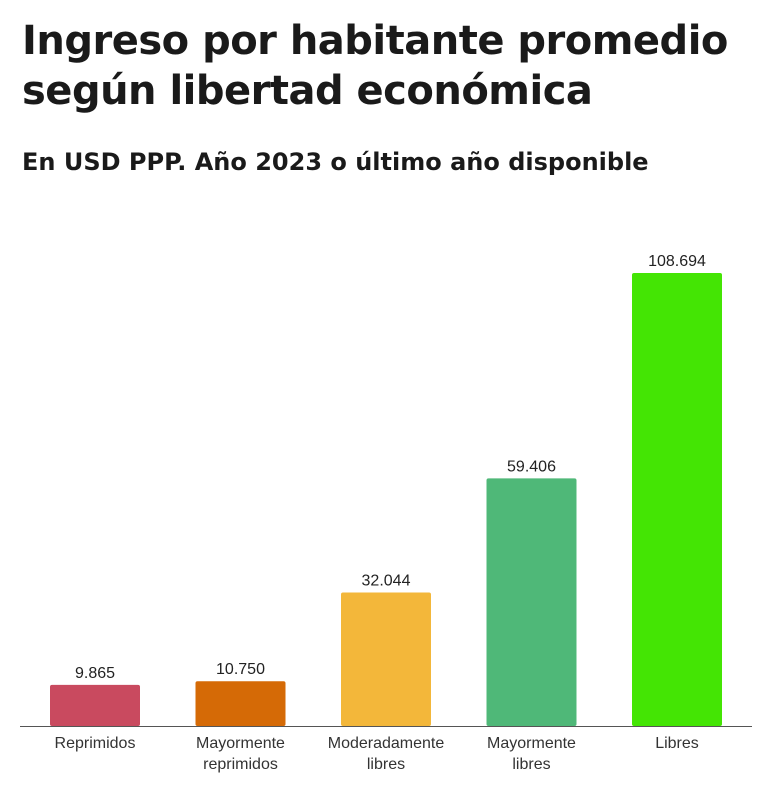 Image resolution: width=761 pixels, height=787 pixels. I want to click on data-label: 9.865, so click(95, 673).